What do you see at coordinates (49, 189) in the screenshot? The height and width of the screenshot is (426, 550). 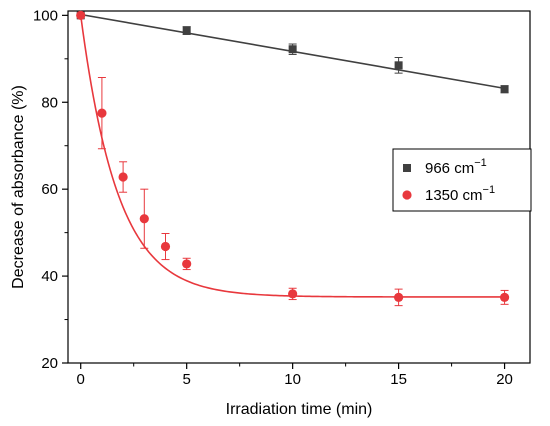 I see `y-tick-label: 60` at bounding box center [49, 189].